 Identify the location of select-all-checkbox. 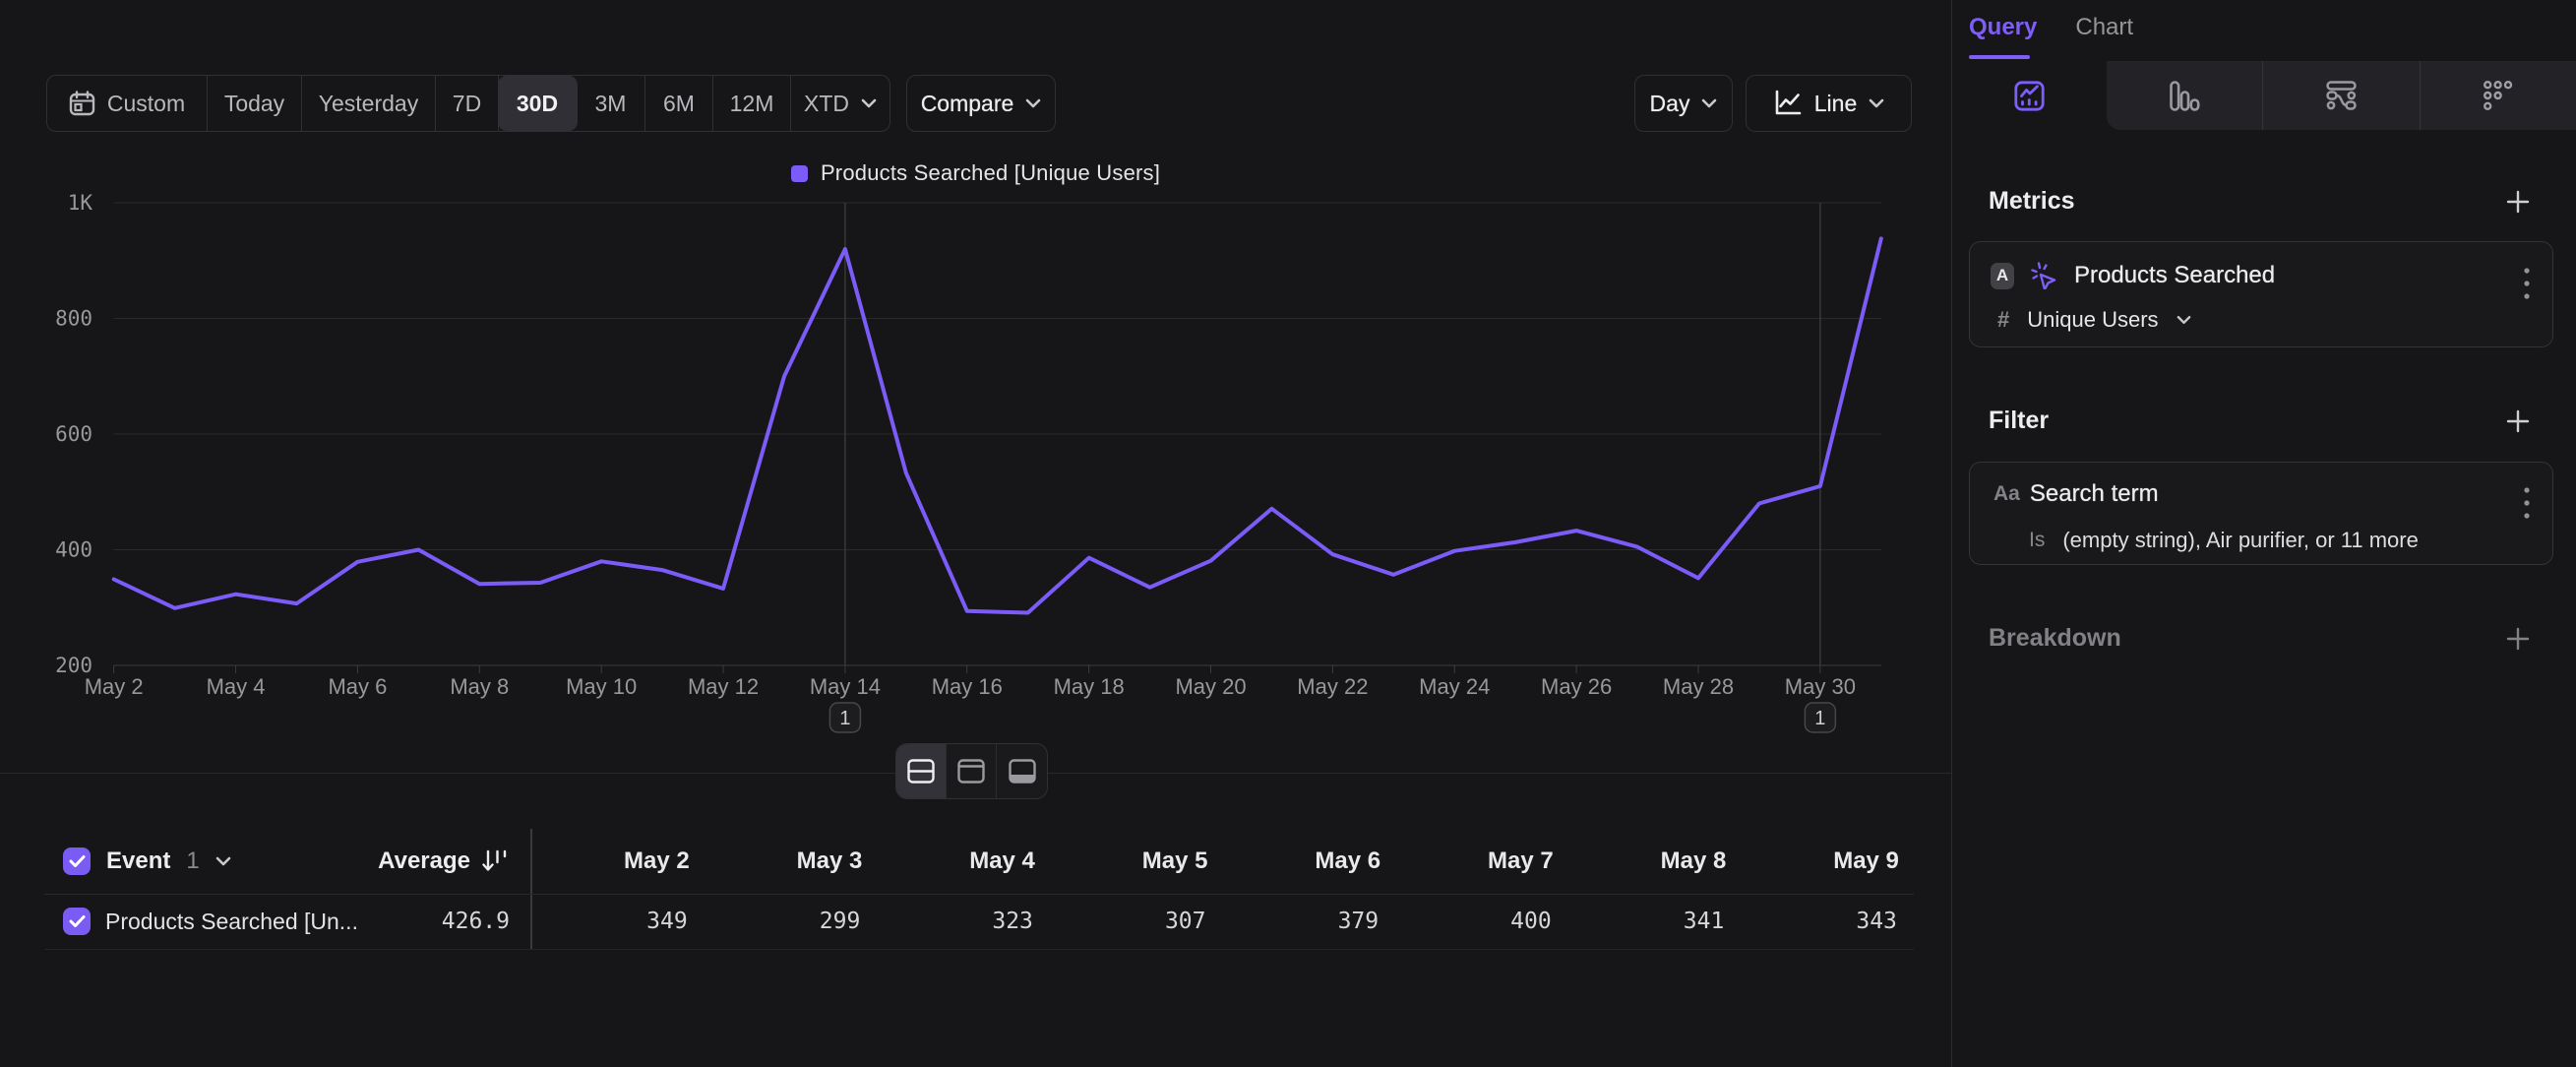
(77, 861).